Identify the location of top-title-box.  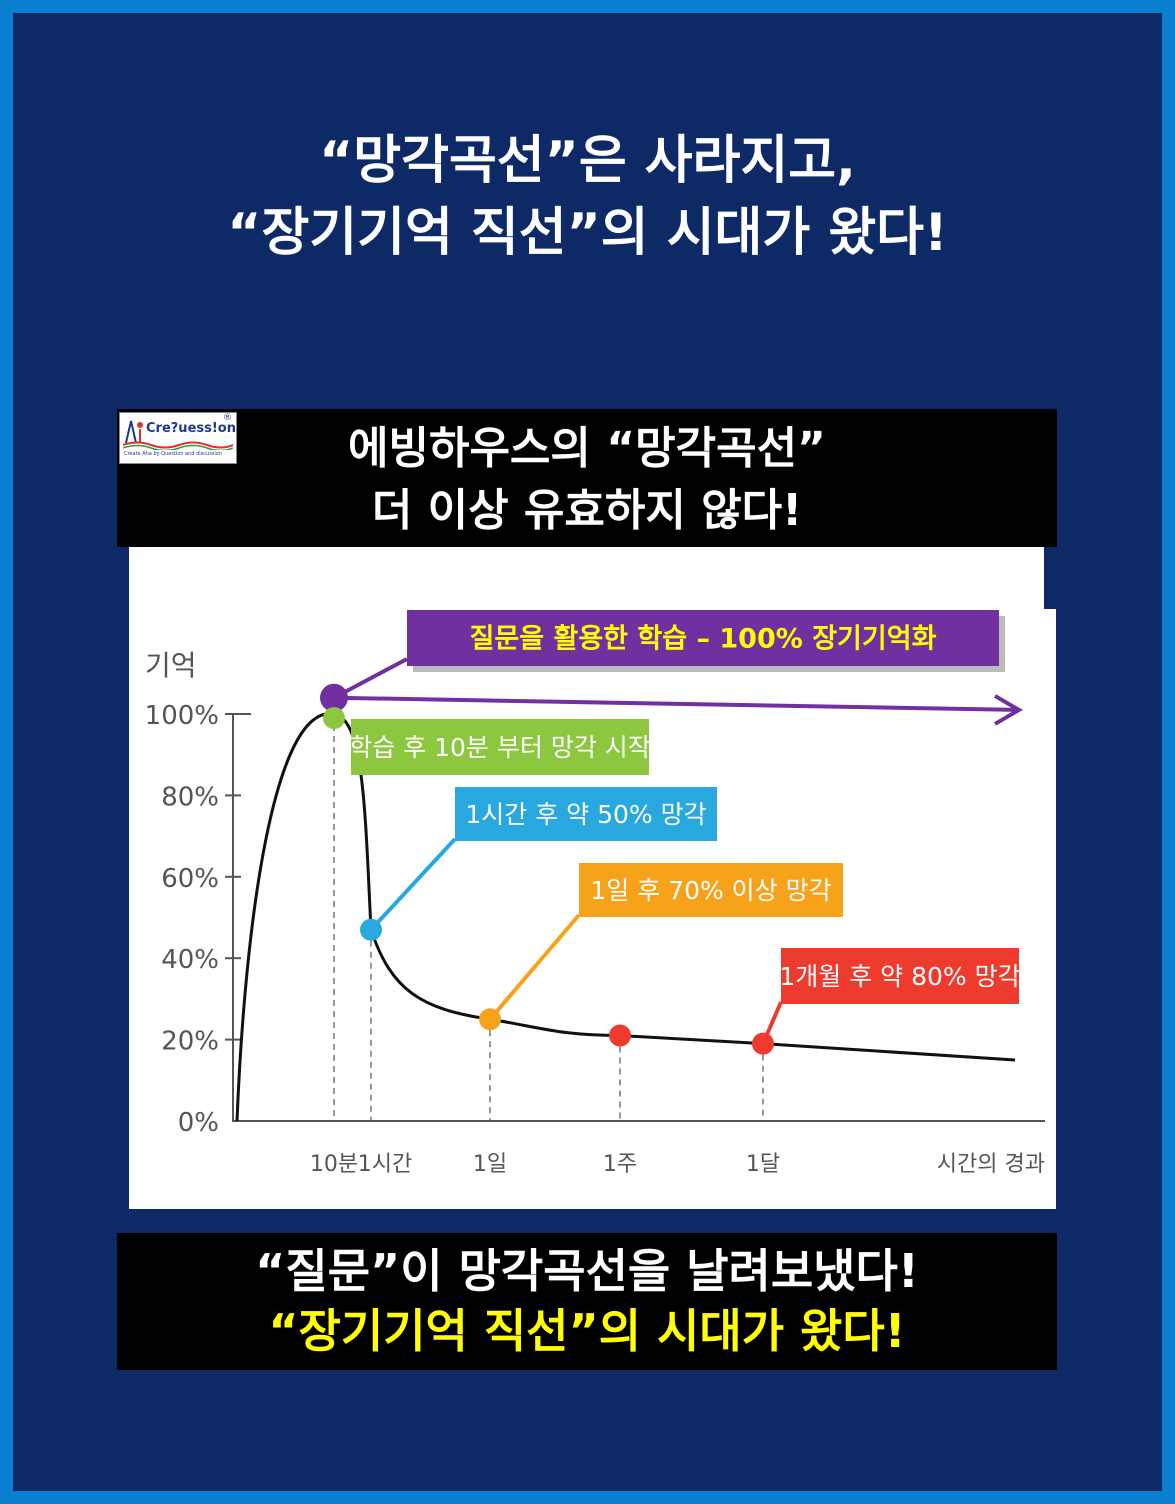
(587, 478).